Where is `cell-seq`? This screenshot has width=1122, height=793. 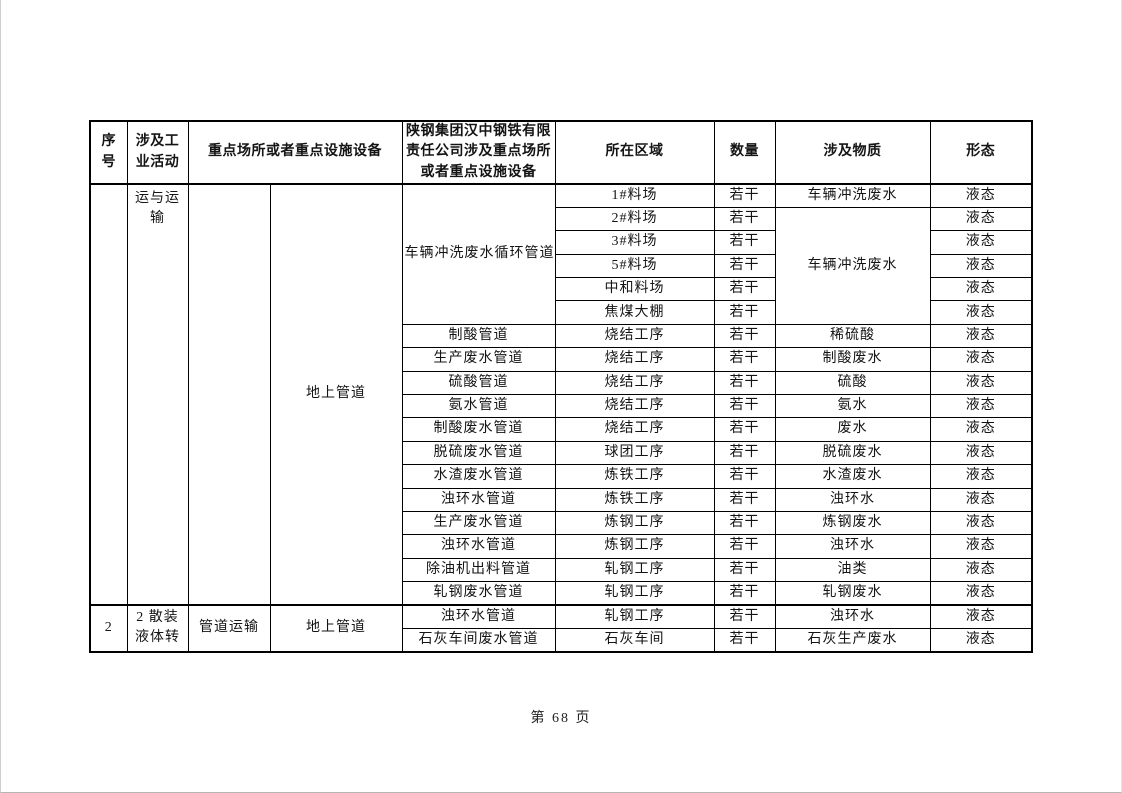
cell-seq is located at coordinates (108, 394).